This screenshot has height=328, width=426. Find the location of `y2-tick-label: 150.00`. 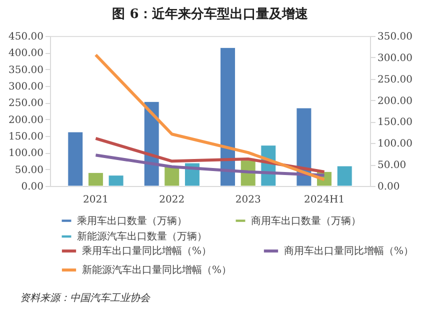

y2-tick-label: 150.00 is located at coordinates (395, 122).